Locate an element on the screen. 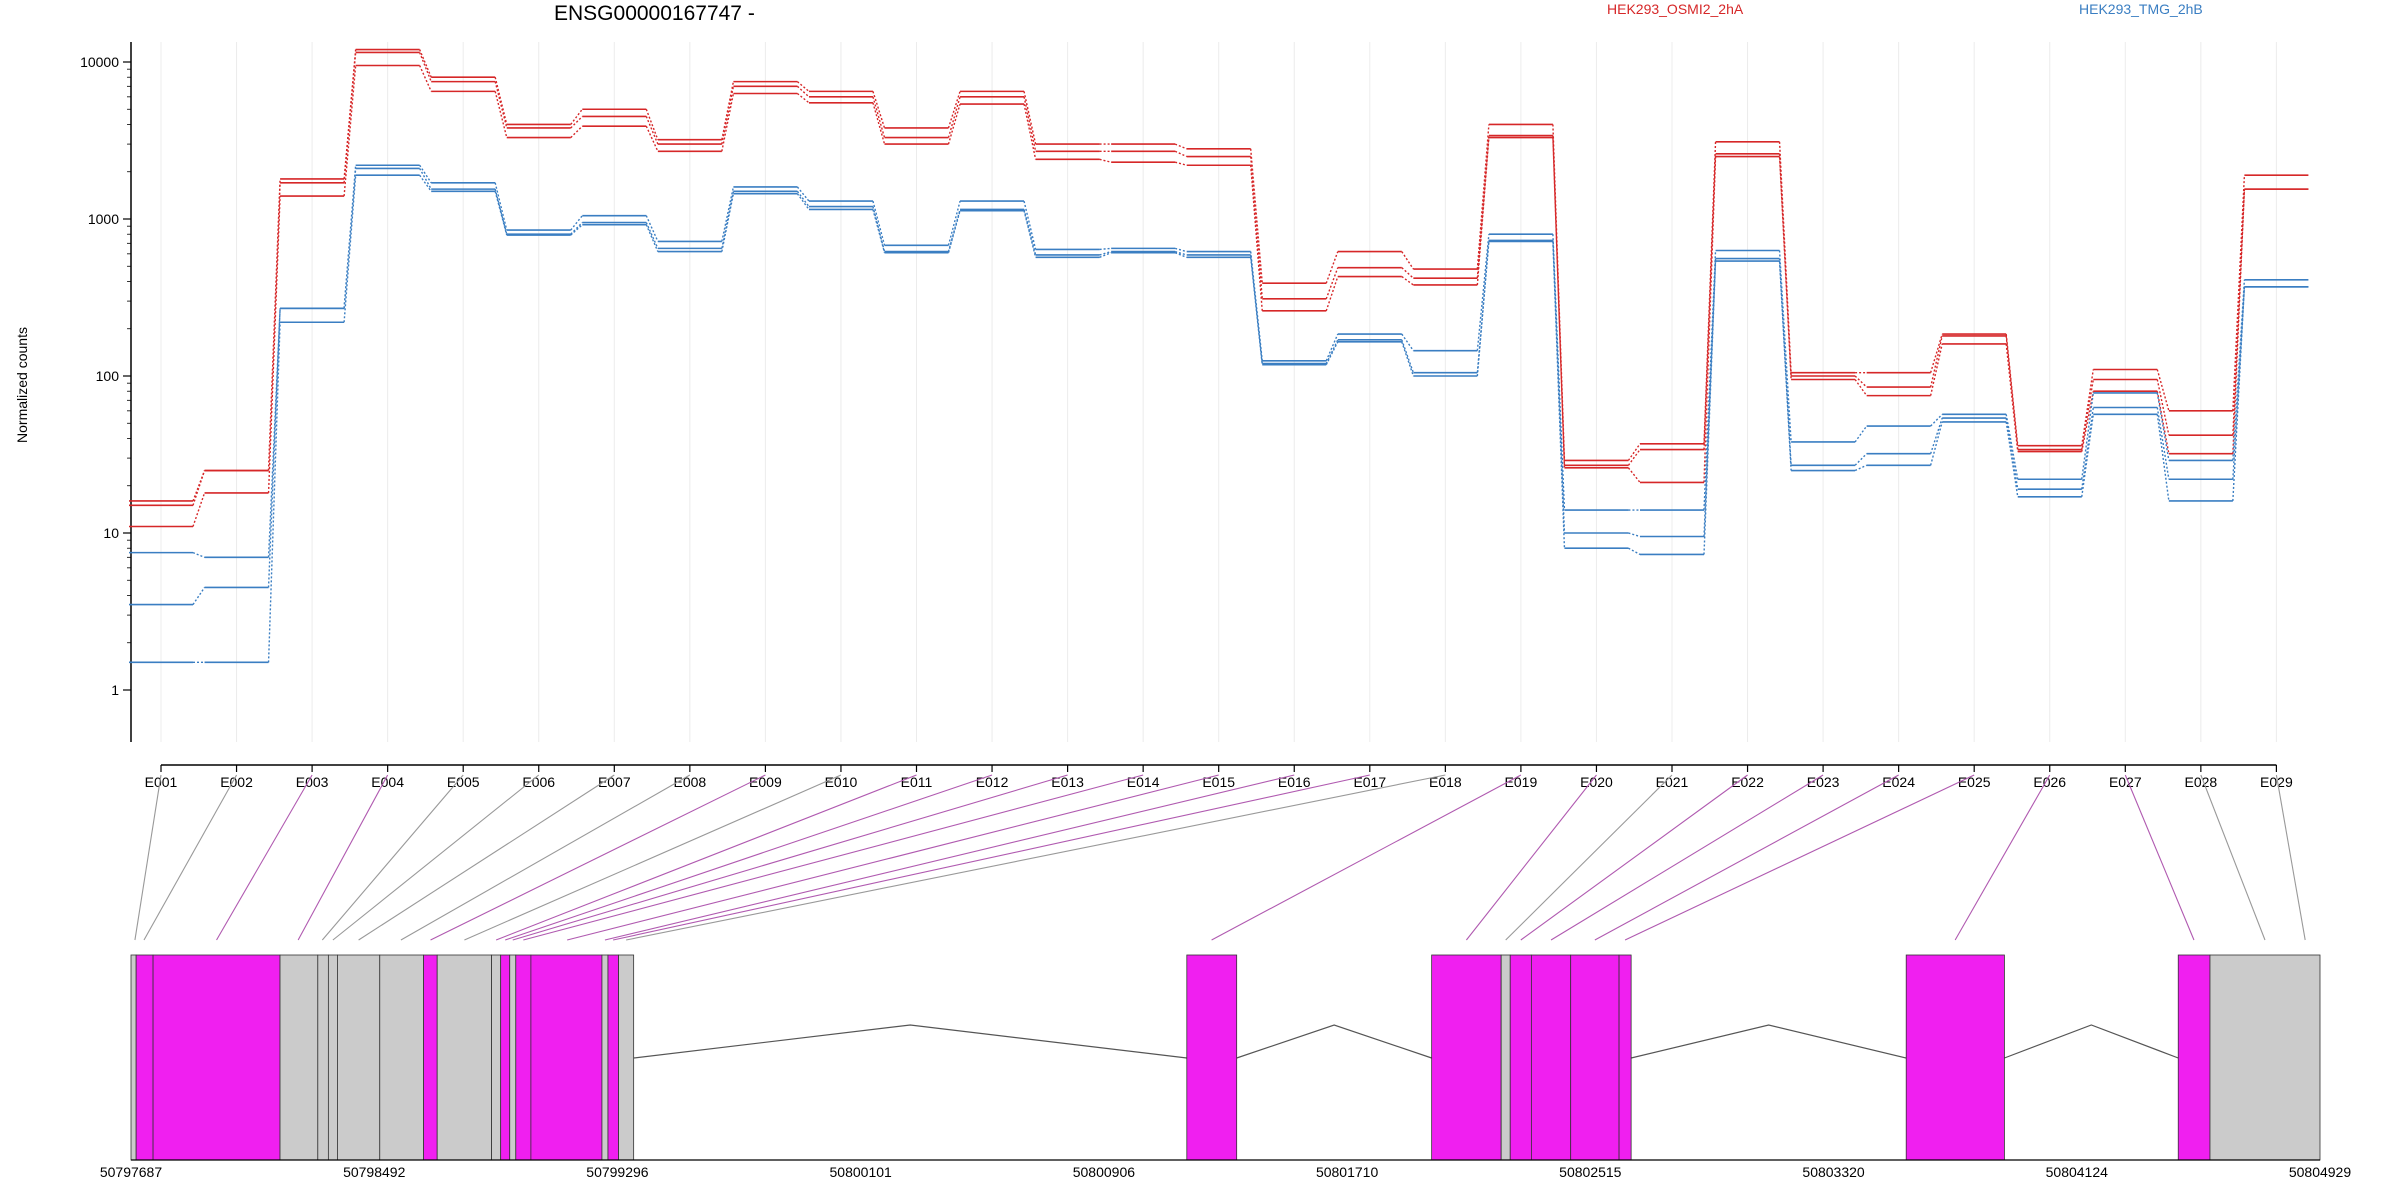  exon-bin-connector-e025 is located at coordinates (1799, 857).